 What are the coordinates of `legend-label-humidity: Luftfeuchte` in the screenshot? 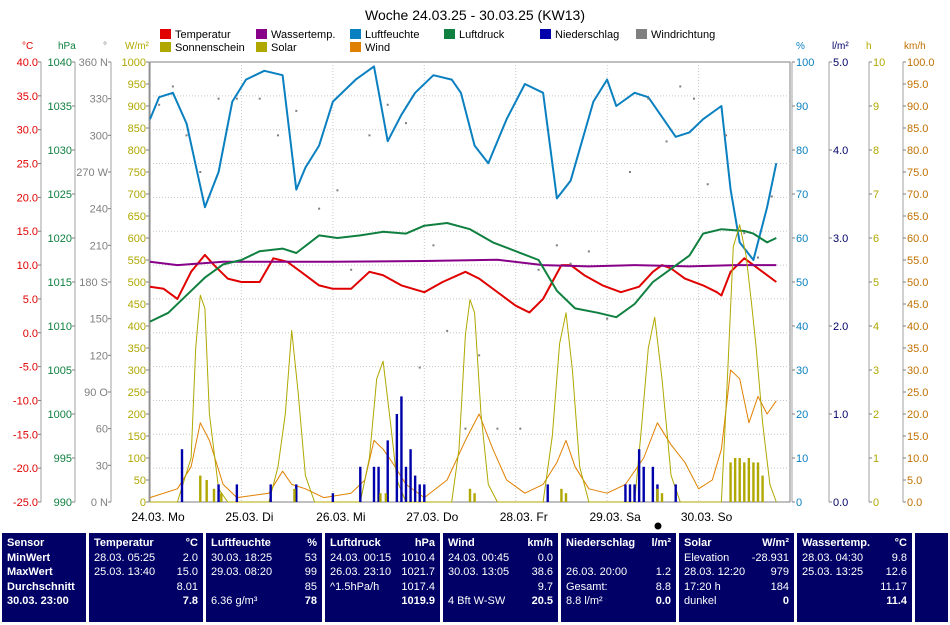 It's located at (392, 35).